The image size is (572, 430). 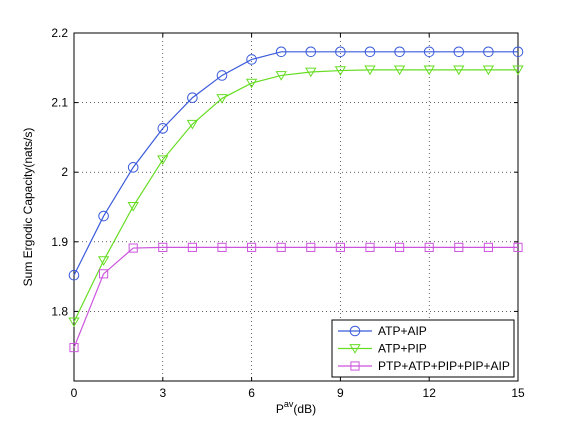 What do you see at coordinates (280, 409) in the screenshot?
I see `x-axis-label-main: P` at bounding box center [280, 409].